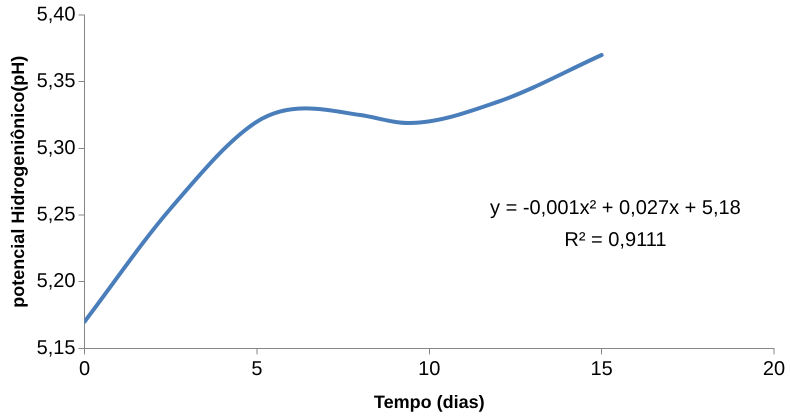 The height and width of the screenshot is (418, 790). Describe the element at coordinates (615, 239) in the screenshot. I see `annotation: R² = 0,9111` at that location.